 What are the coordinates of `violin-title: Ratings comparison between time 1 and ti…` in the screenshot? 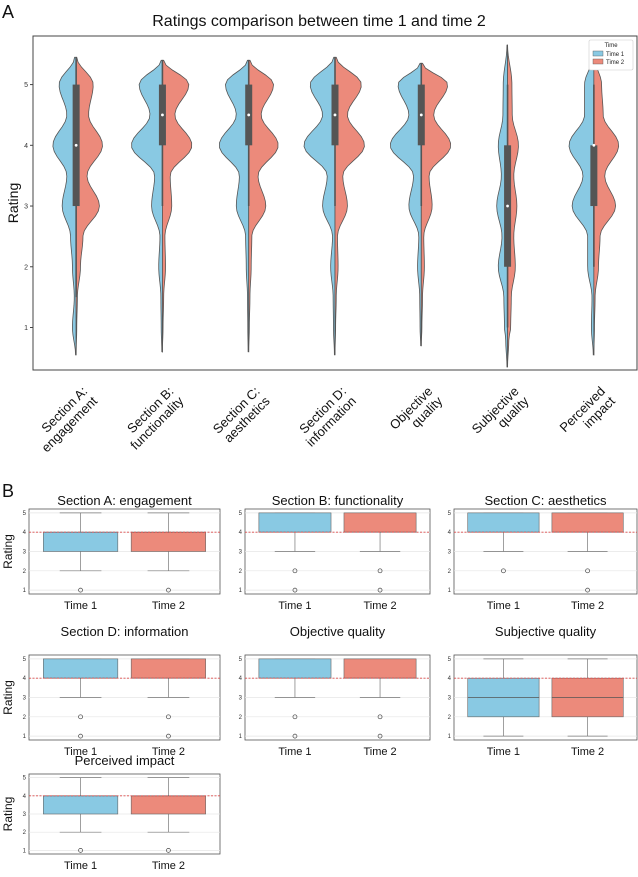 It's located at (319, 21).